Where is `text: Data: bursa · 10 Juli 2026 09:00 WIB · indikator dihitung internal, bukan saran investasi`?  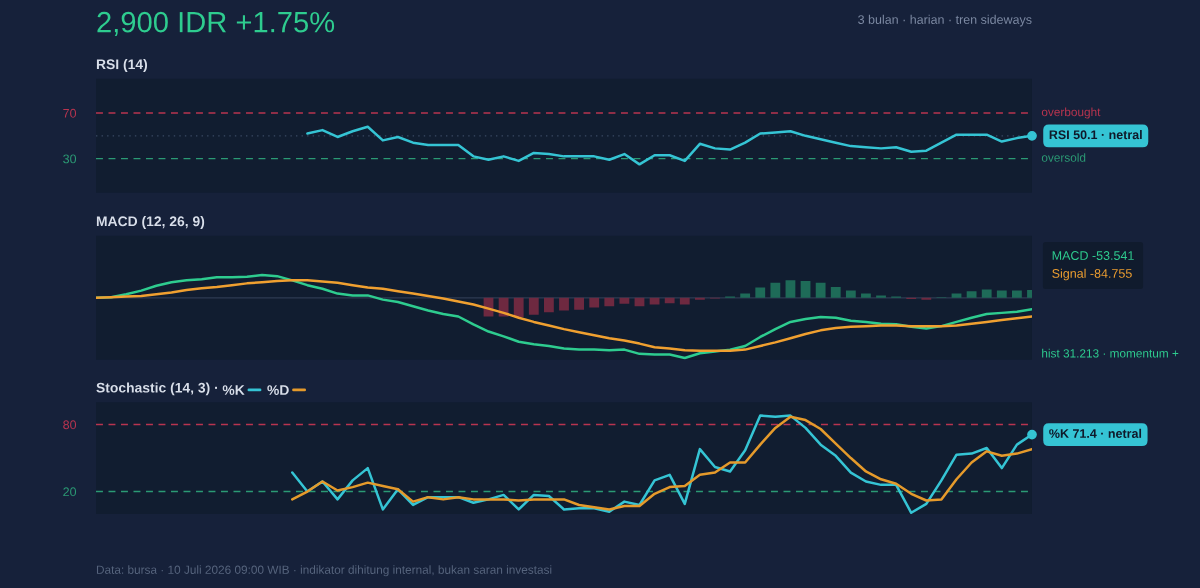
text: Data: bursa · 10 Juli 2026 09:00 WIB · indikator dihitung internal, bukan saran investasi is located at coordinates (324, 571).